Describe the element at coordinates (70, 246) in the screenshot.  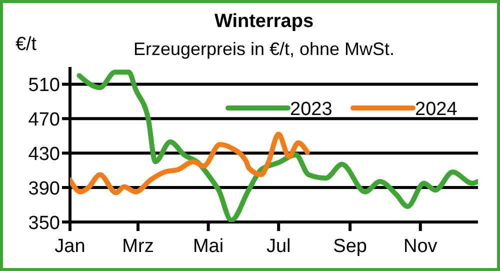
I see `x-tick-label: Jan` at that location.